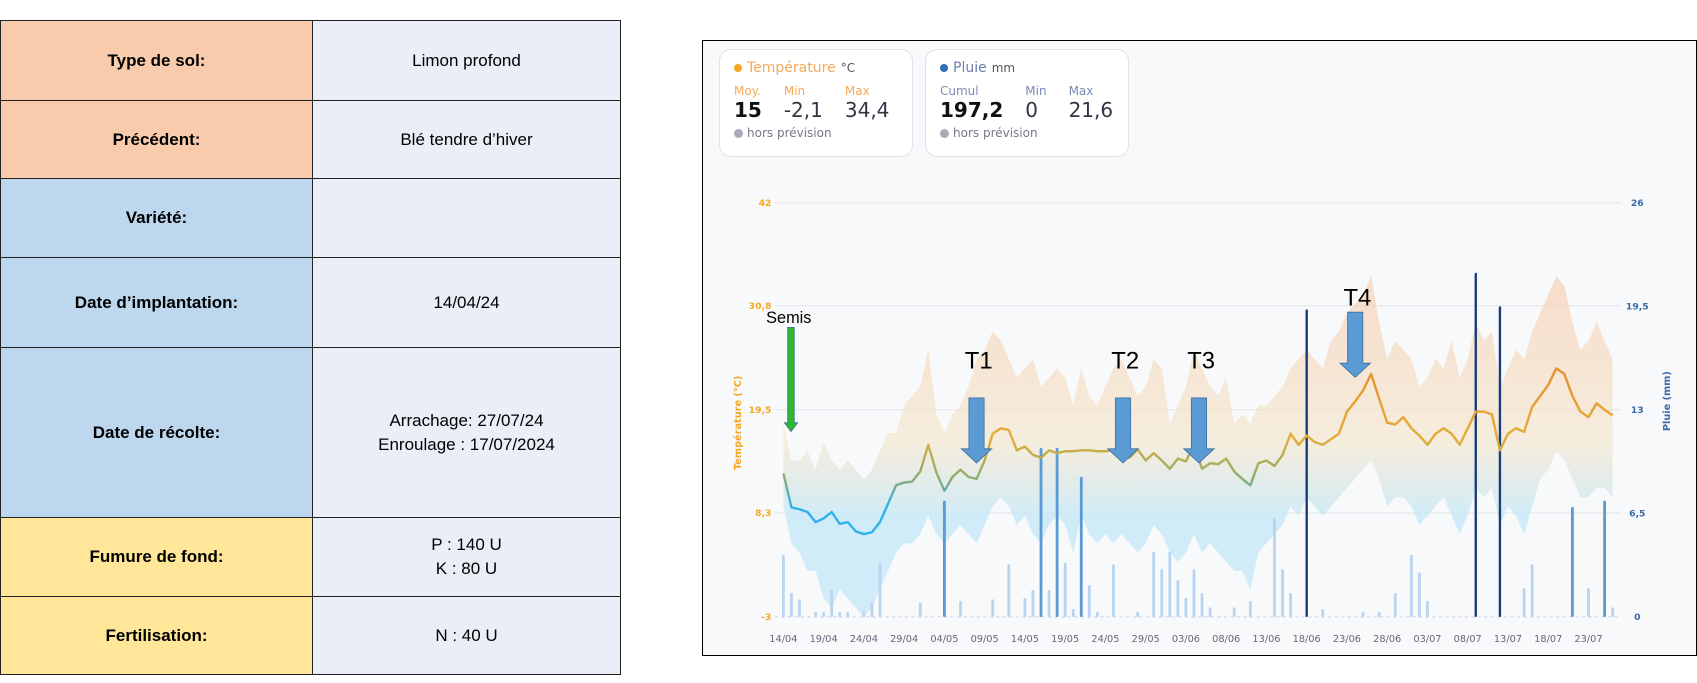  Describe the element at coordinates (156, 557) in the screenshot. I see `row-label: Fumure de fond:` at that location.